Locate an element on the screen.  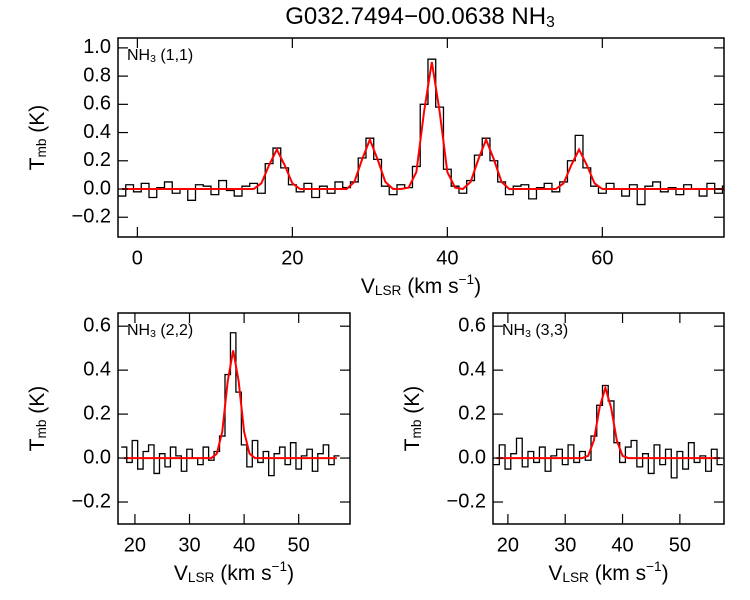
x-tick-label: 0 is located at coordinates (137, 258).